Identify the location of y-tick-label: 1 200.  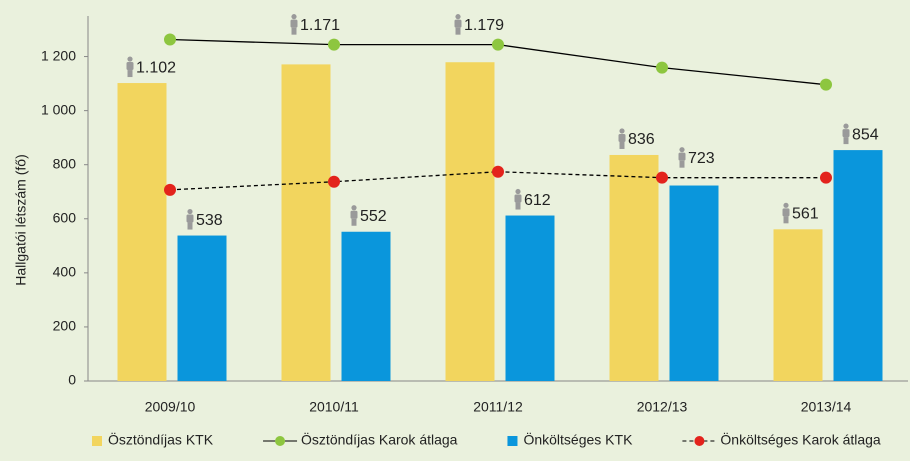
(58, 55).